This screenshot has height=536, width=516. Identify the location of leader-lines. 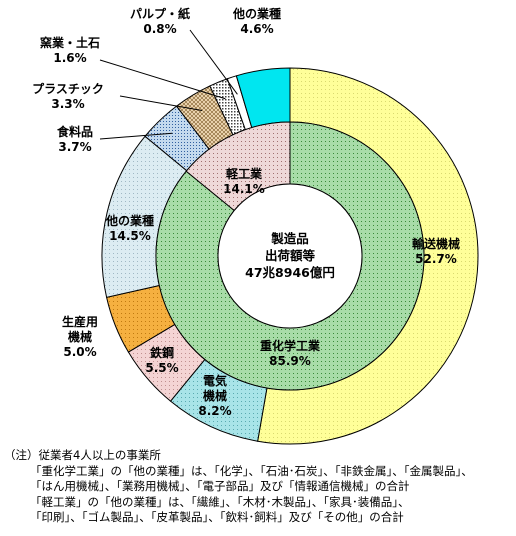
(168, 84).